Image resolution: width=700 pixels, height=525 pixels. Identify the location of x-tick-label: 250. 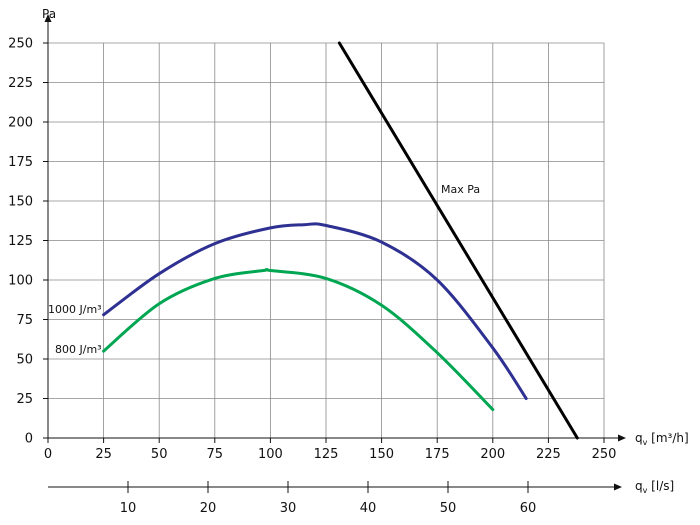
(604, 454).